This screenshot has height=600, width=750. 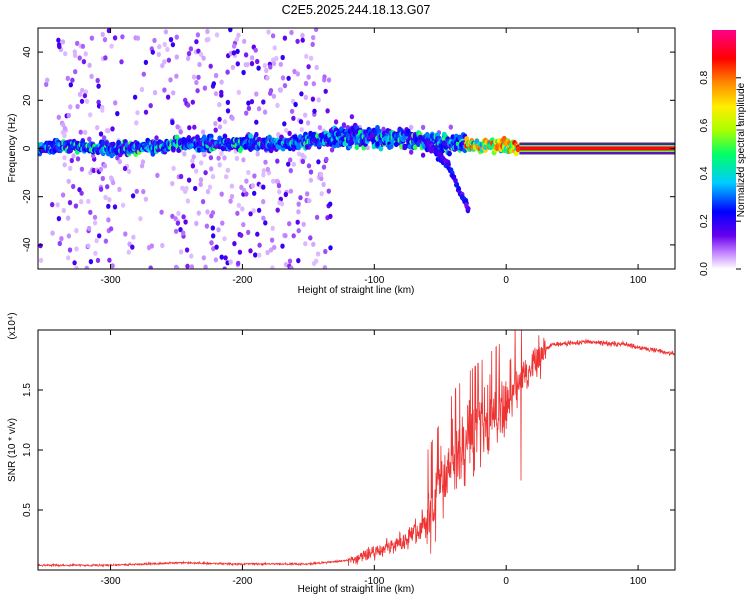 I want to click on spectrogram-xlabel: Height of straight line (km), so click(x=356, y=290).